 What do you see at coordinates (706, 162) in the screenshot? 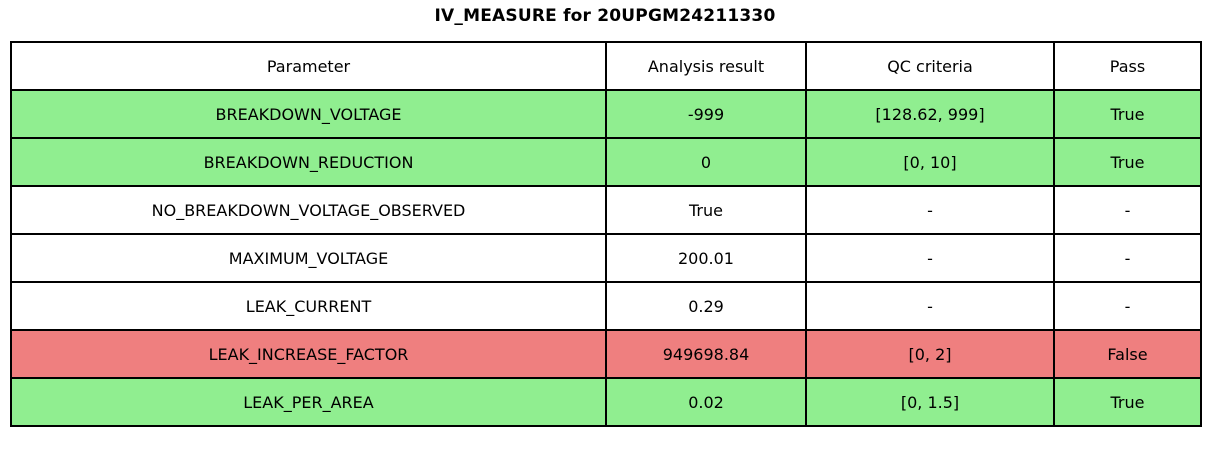
I see `analysis-result-cell: 0` at bounding box center [706, 162].